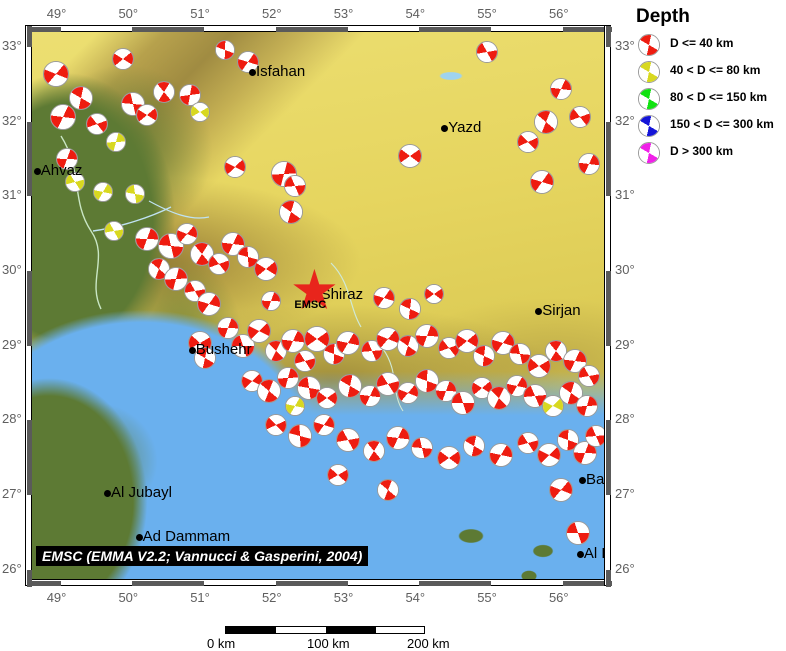  What do you see at coordinates (280, 72) in the screenshot?
I see `city-label: Isfahan` at bounding box center [280, 72].